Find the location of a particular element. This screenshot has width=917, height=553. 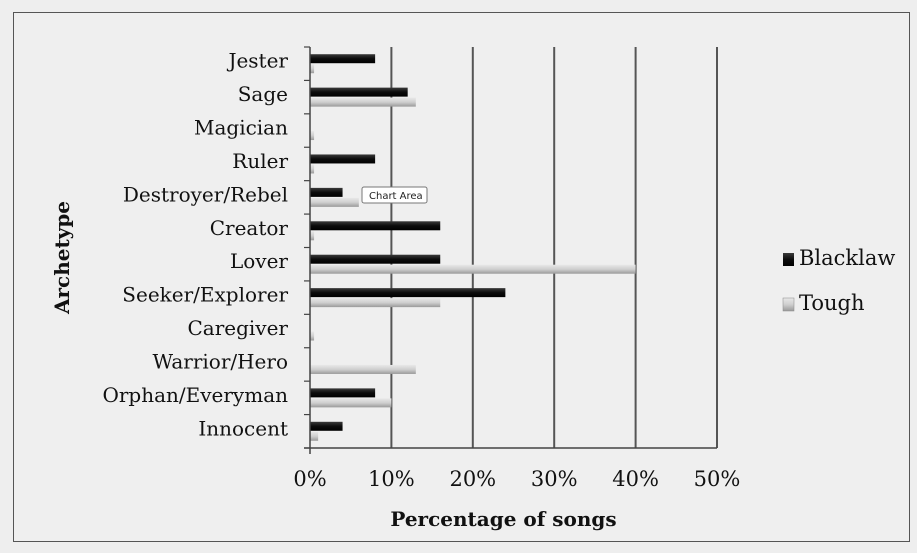

category-label: Creator is located at coordinates (249, 228).